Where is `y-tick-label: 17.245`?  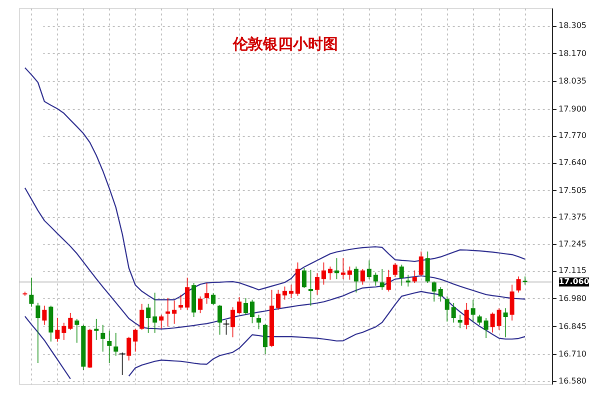 y-tick-label: 17.245 is located at coordinates (572, 243).